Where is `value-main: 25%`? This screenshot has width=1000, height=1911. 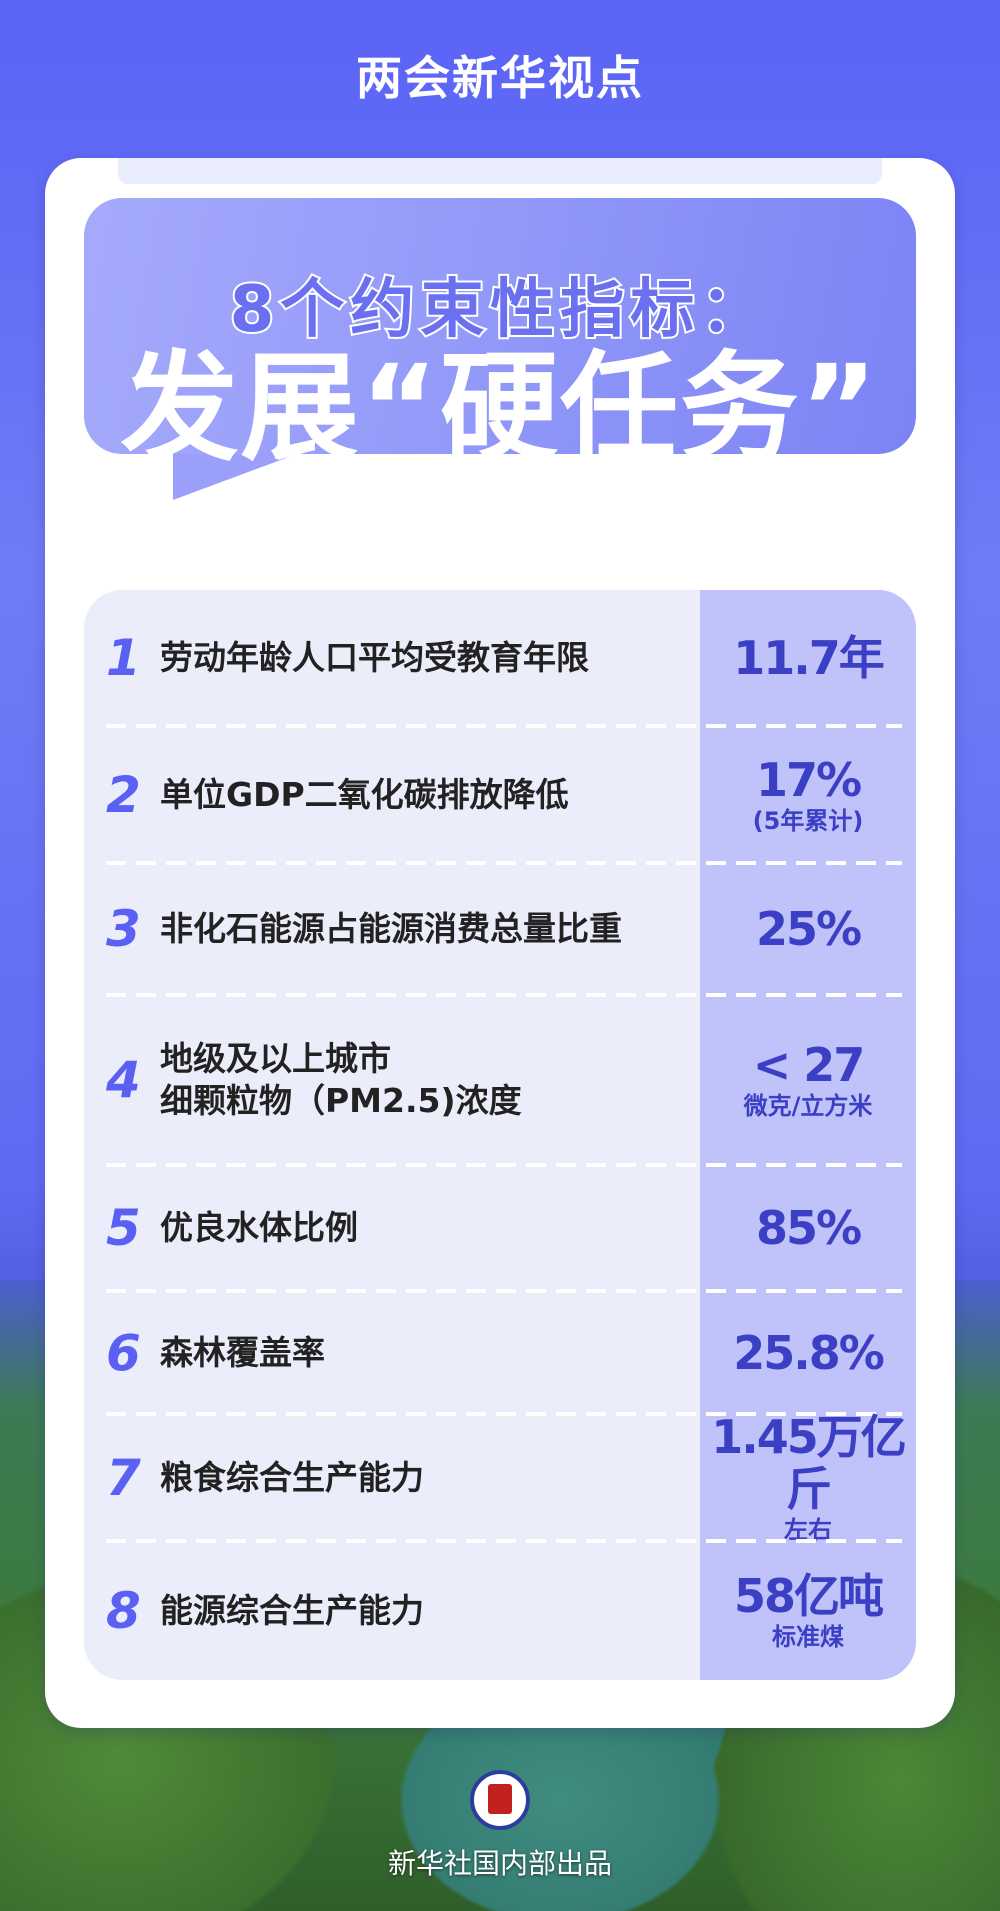
value-main: 25% is located at coordinates (808, 929).